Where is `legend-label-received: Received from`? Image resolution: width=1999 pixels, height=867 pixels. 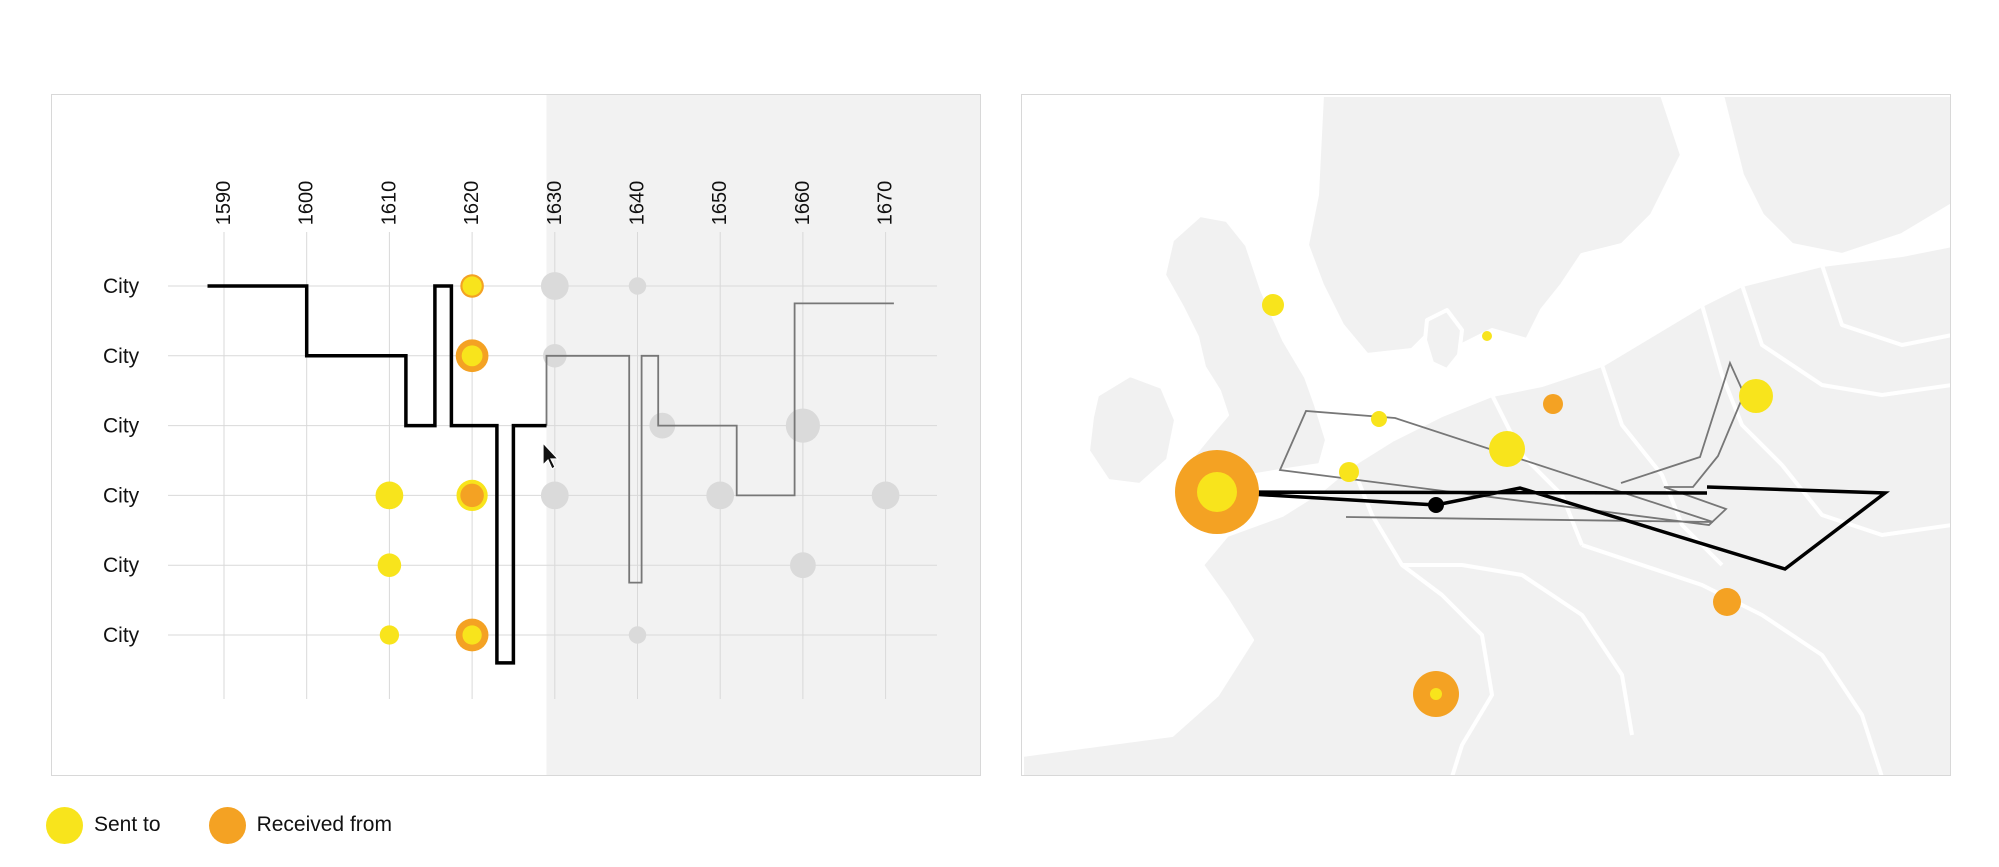
legend-label-received: Received from is located at coordinates (324, 824).